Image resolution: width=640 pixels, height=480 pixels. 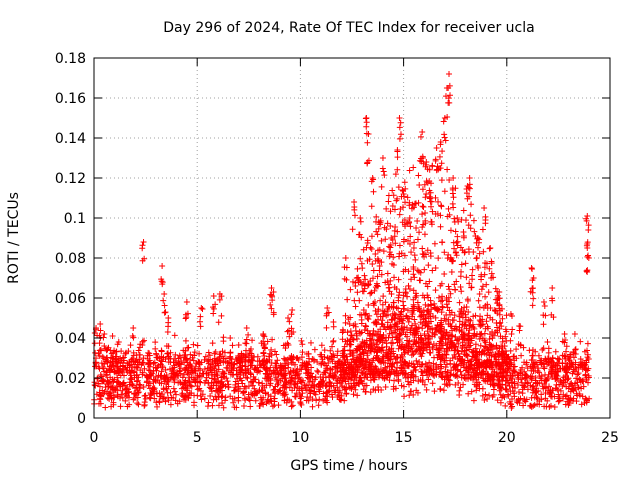 What do you see at coordinates (81, 419) in the screenshot?
I see `y-tick-label: 0` at bounding box center [81, 419].